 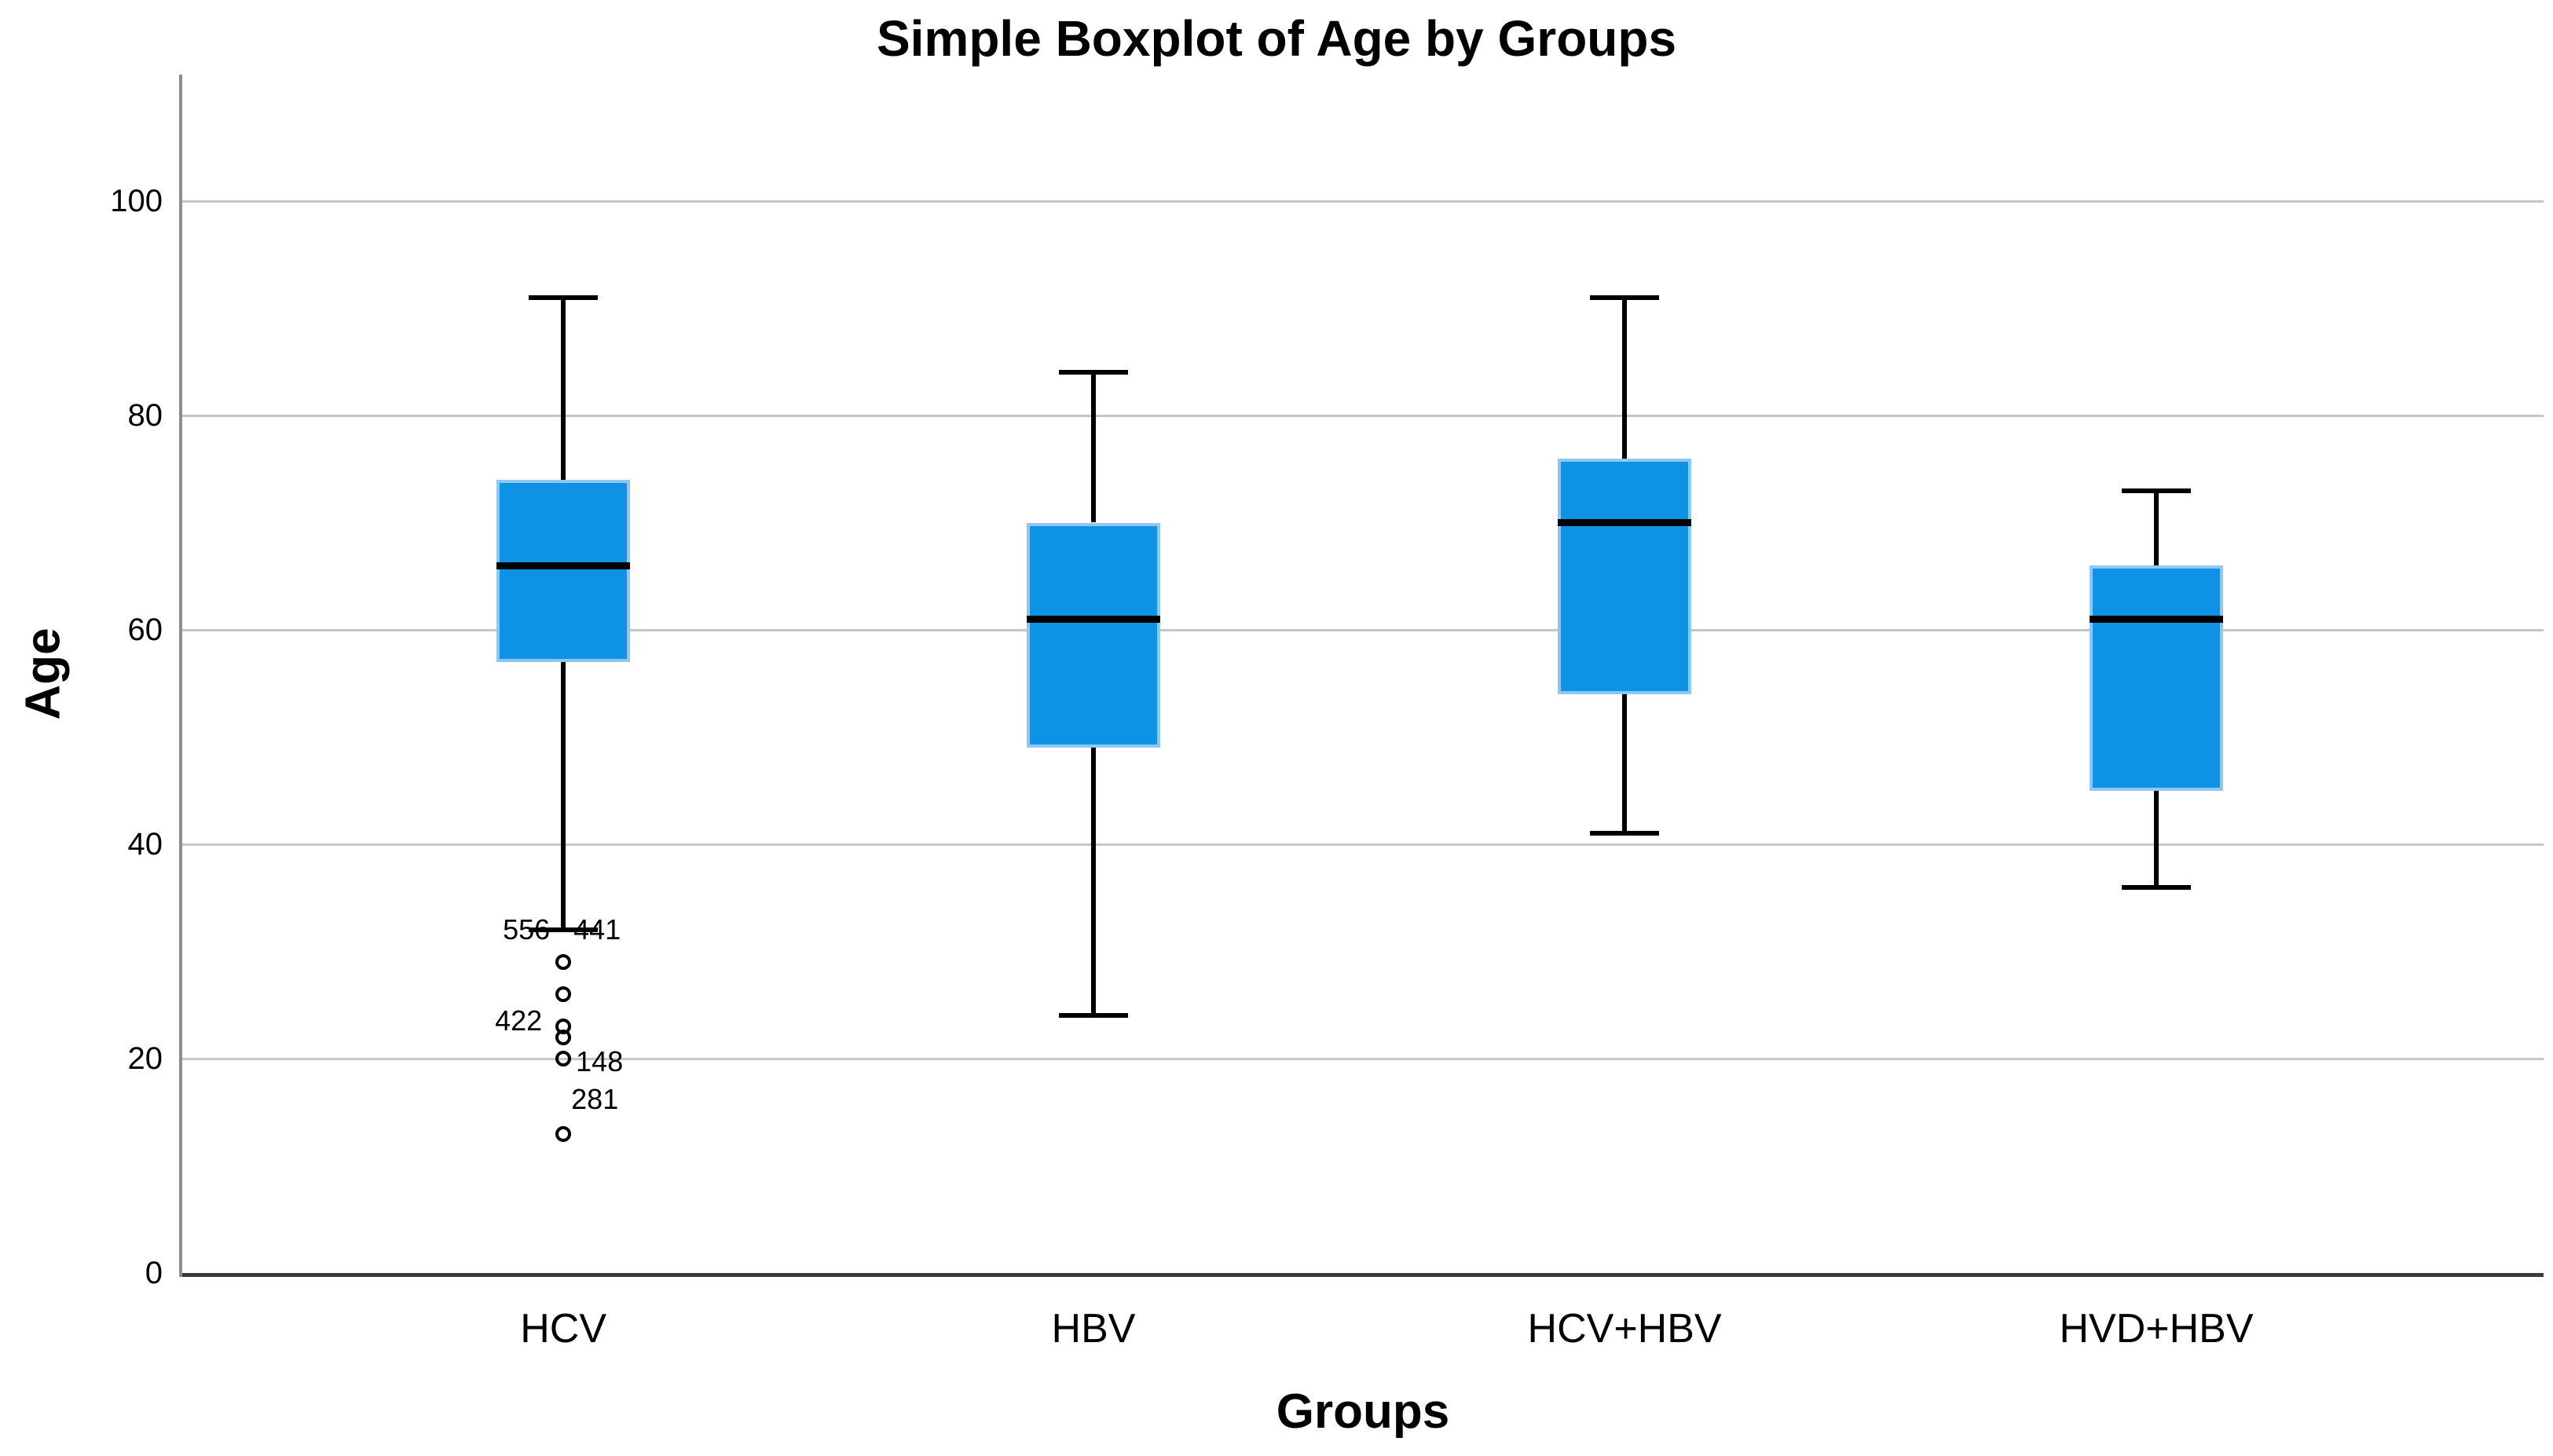 I want to click on y-tick-label: 60, so click(x=145, y=630).